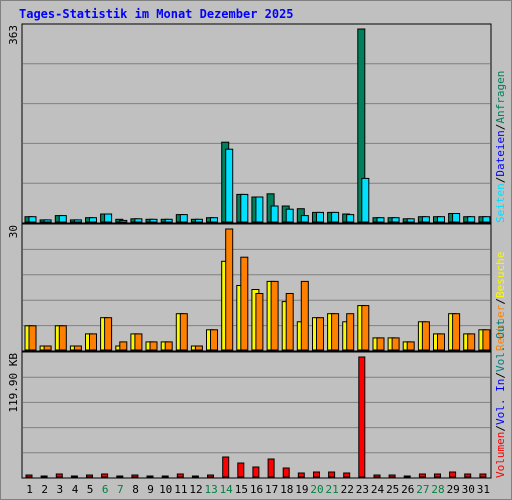  What do you see at coordinates (241, 489) in the screenshot?
I see `x-tick-label: 15` at bounding box center [241, 489].